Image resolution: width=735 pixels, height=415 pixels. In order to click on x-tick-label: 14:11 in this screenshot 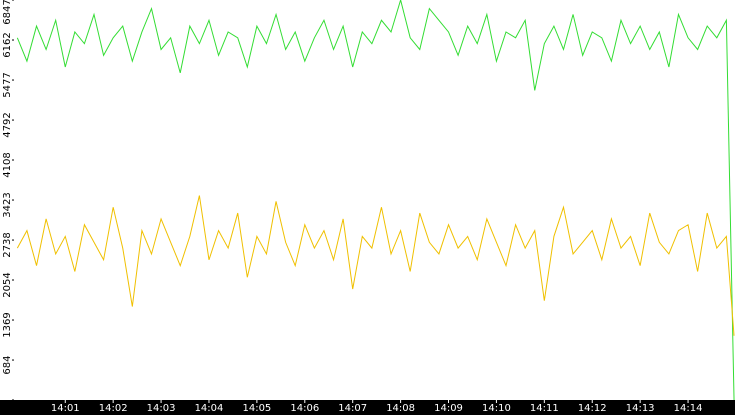, I will do `click(544, 408)`.